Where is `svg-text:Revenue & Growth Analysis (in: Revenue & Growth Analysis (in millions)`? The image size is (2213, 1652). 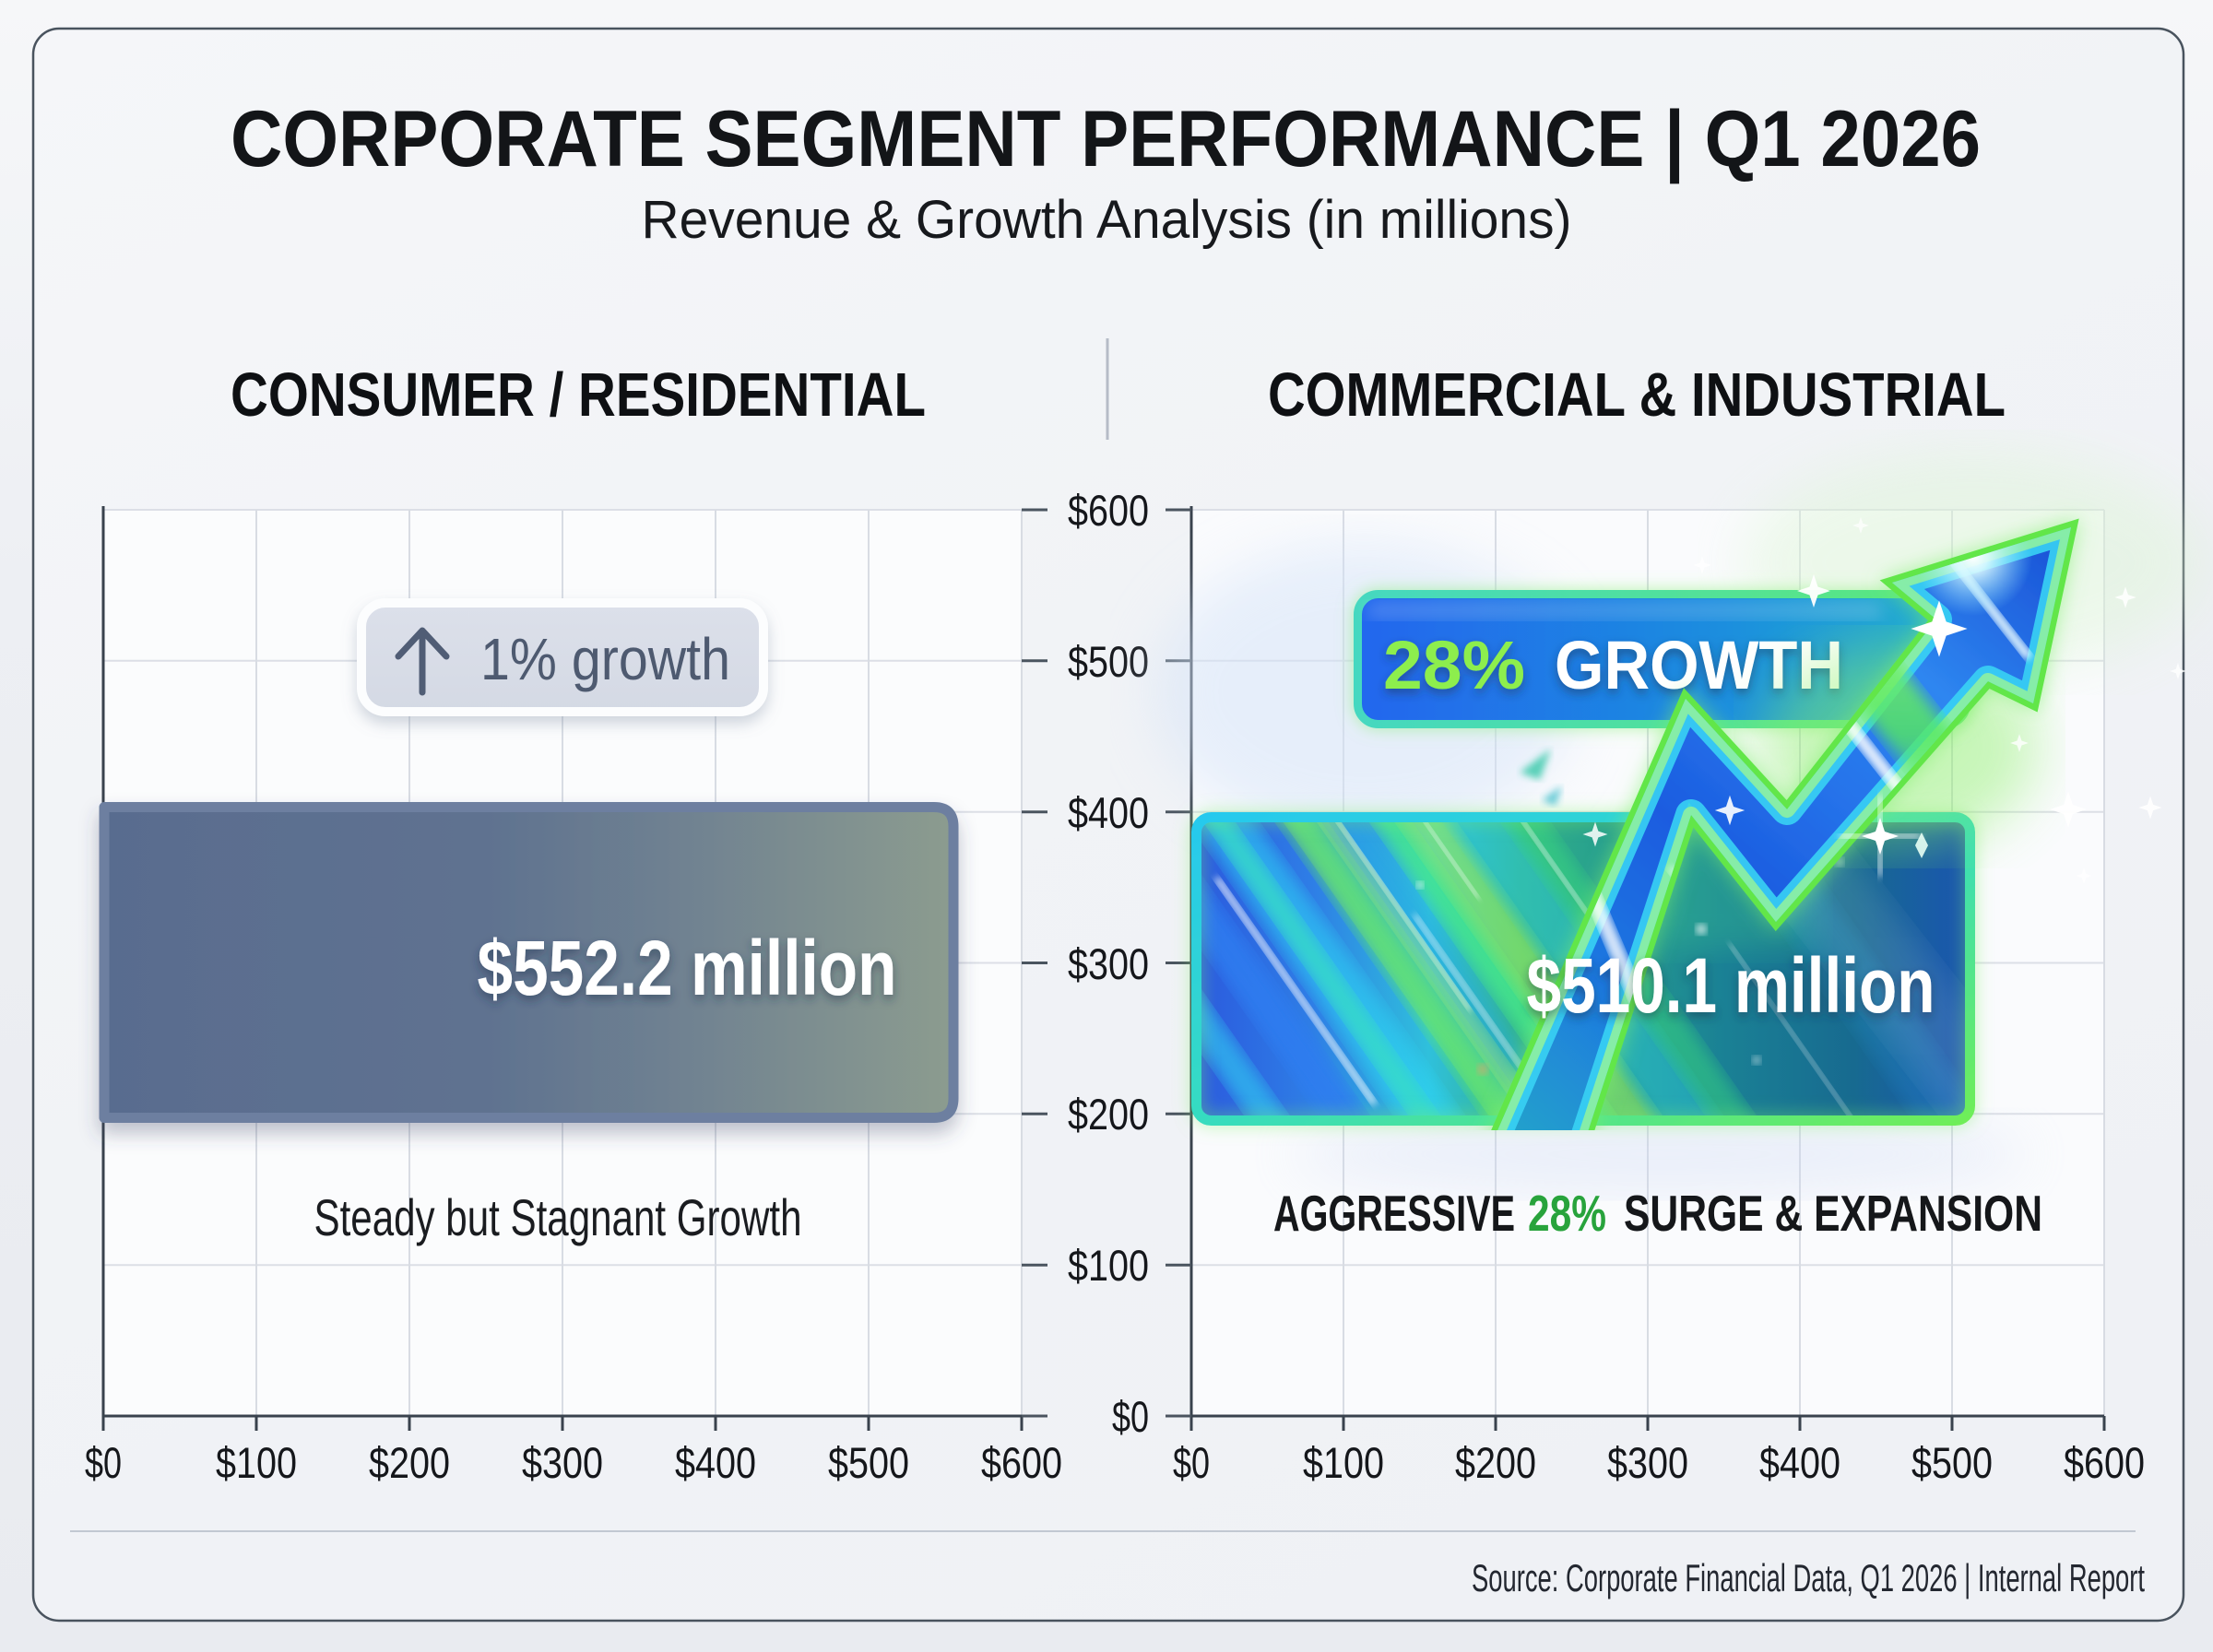
svg-text:Revenue & Growth Analysis (in: Revenue & Growth Analysis (in millions) is located at coordinates (1107, 220).